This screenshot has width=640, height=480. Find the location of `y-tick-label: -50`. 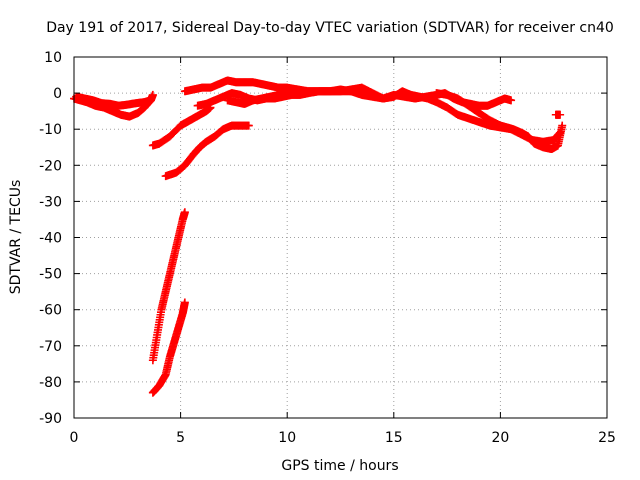

y-tick-label: -50 is located at coordinates (50, 275).